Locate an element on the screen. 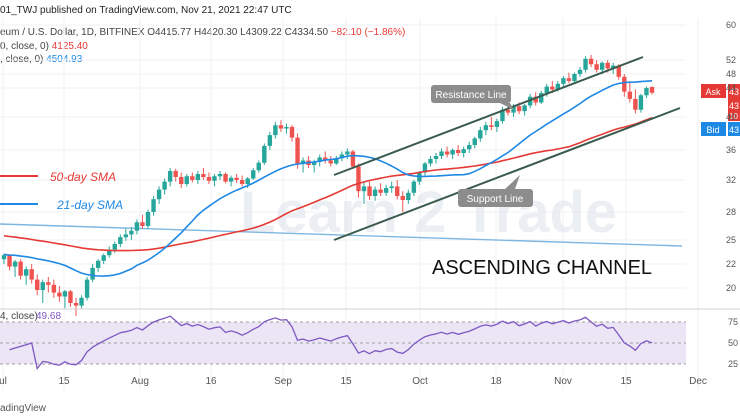  rsi-tick-label: 50 is located at coordinates (733, 343).